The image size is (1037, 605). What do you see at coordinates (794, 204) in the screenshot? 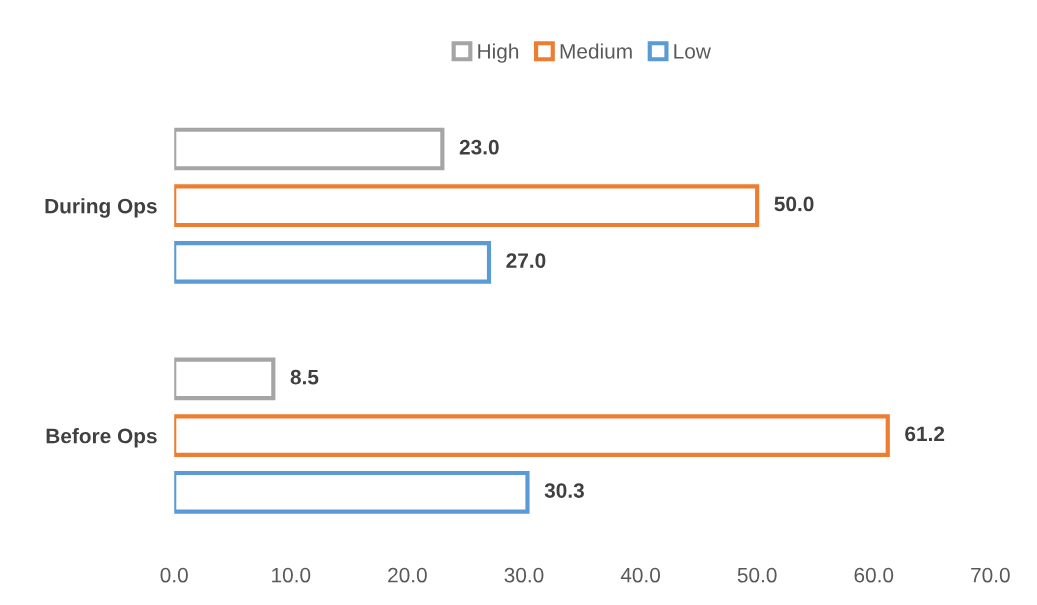
I see `data-label: 50.0` at bounding box center [794, 204].